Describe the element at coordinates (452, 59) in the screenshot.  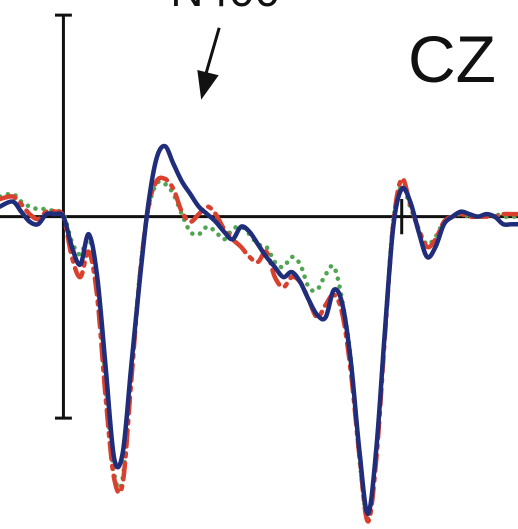
I see `electrode-label: CZ` at that location.